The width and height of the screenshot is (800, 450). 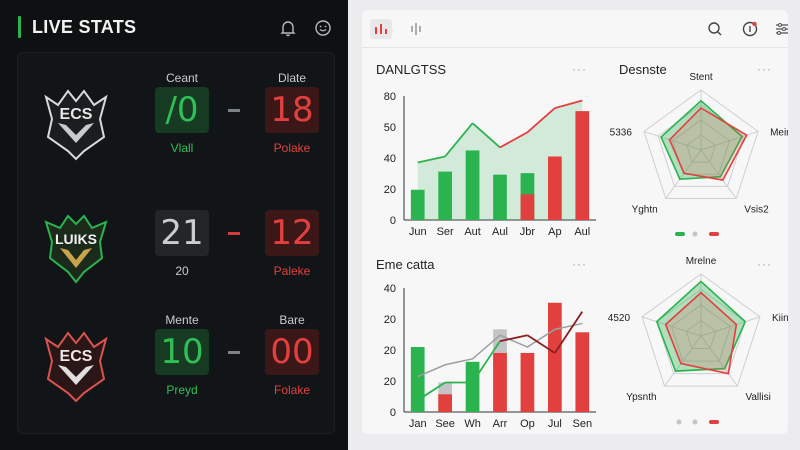 What do you see at coordinates (182, 110) in the screenshot?
I see `home-score: /0` at bounding box center [182, 110].